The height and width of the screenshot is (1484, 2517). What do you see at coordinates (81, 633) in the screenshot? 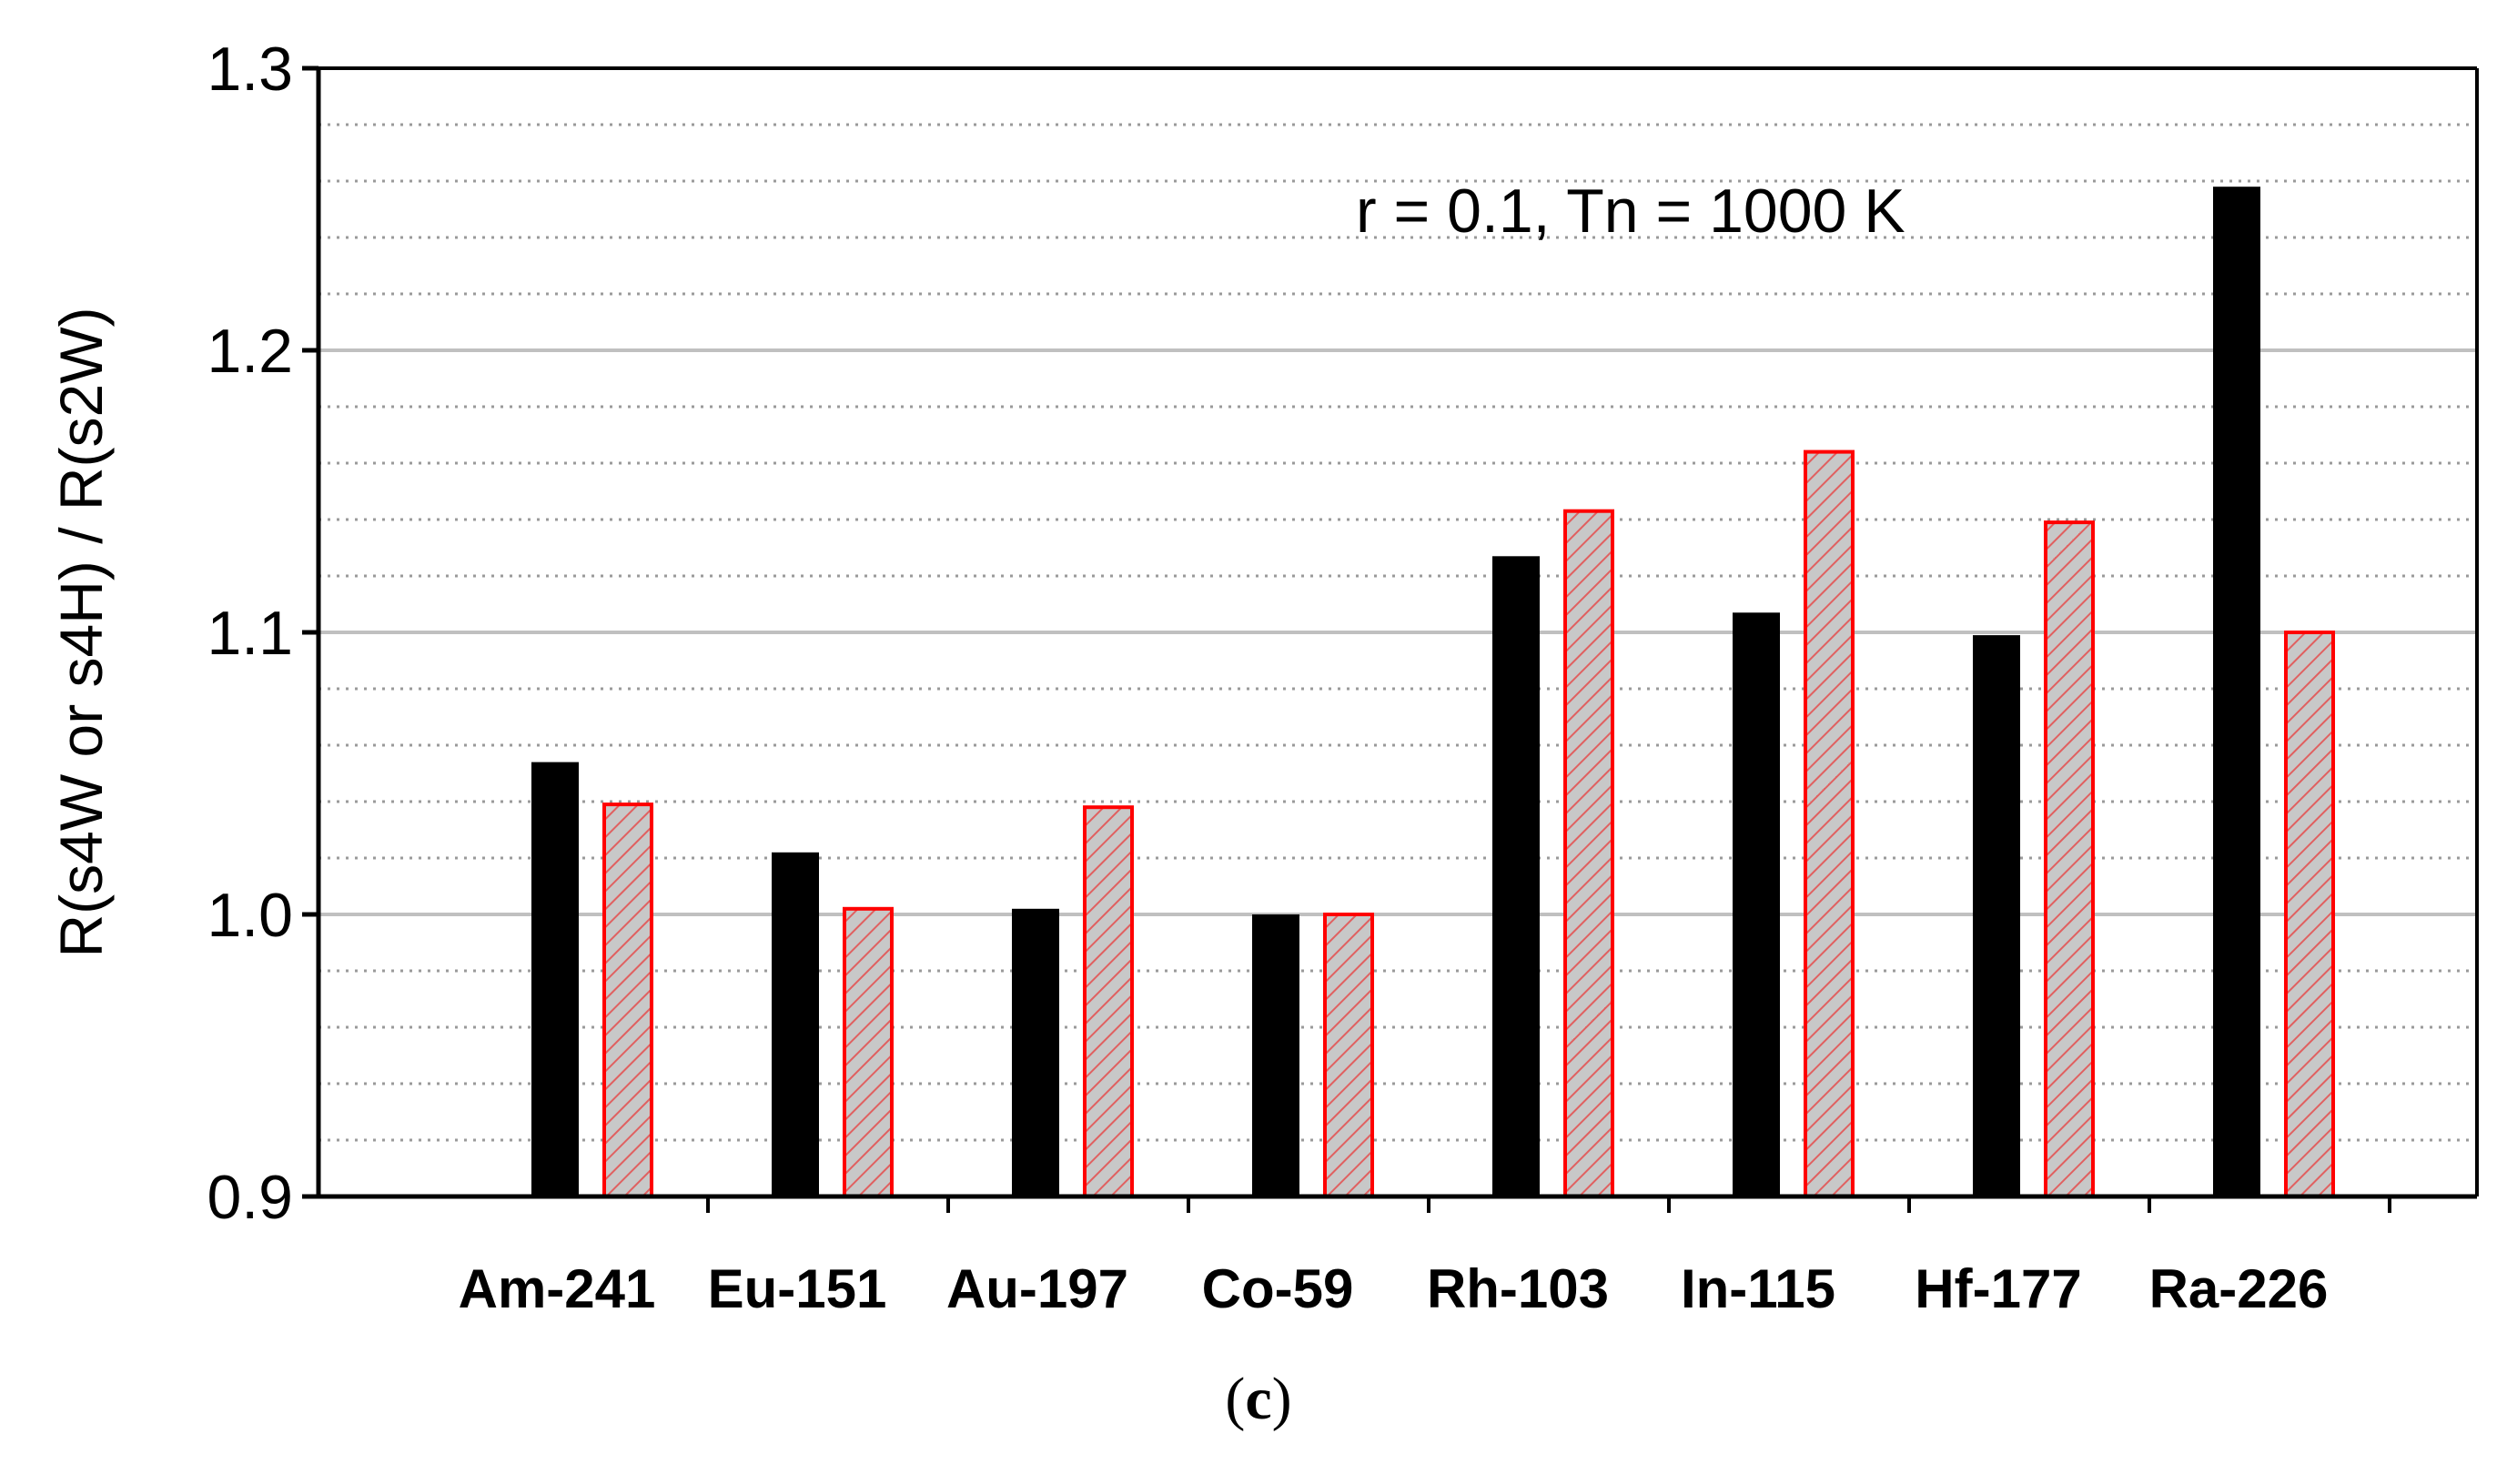
I see `y-axis-label: R(s4W or s4H) / R(s2W)` at bounding box center [81, 633].